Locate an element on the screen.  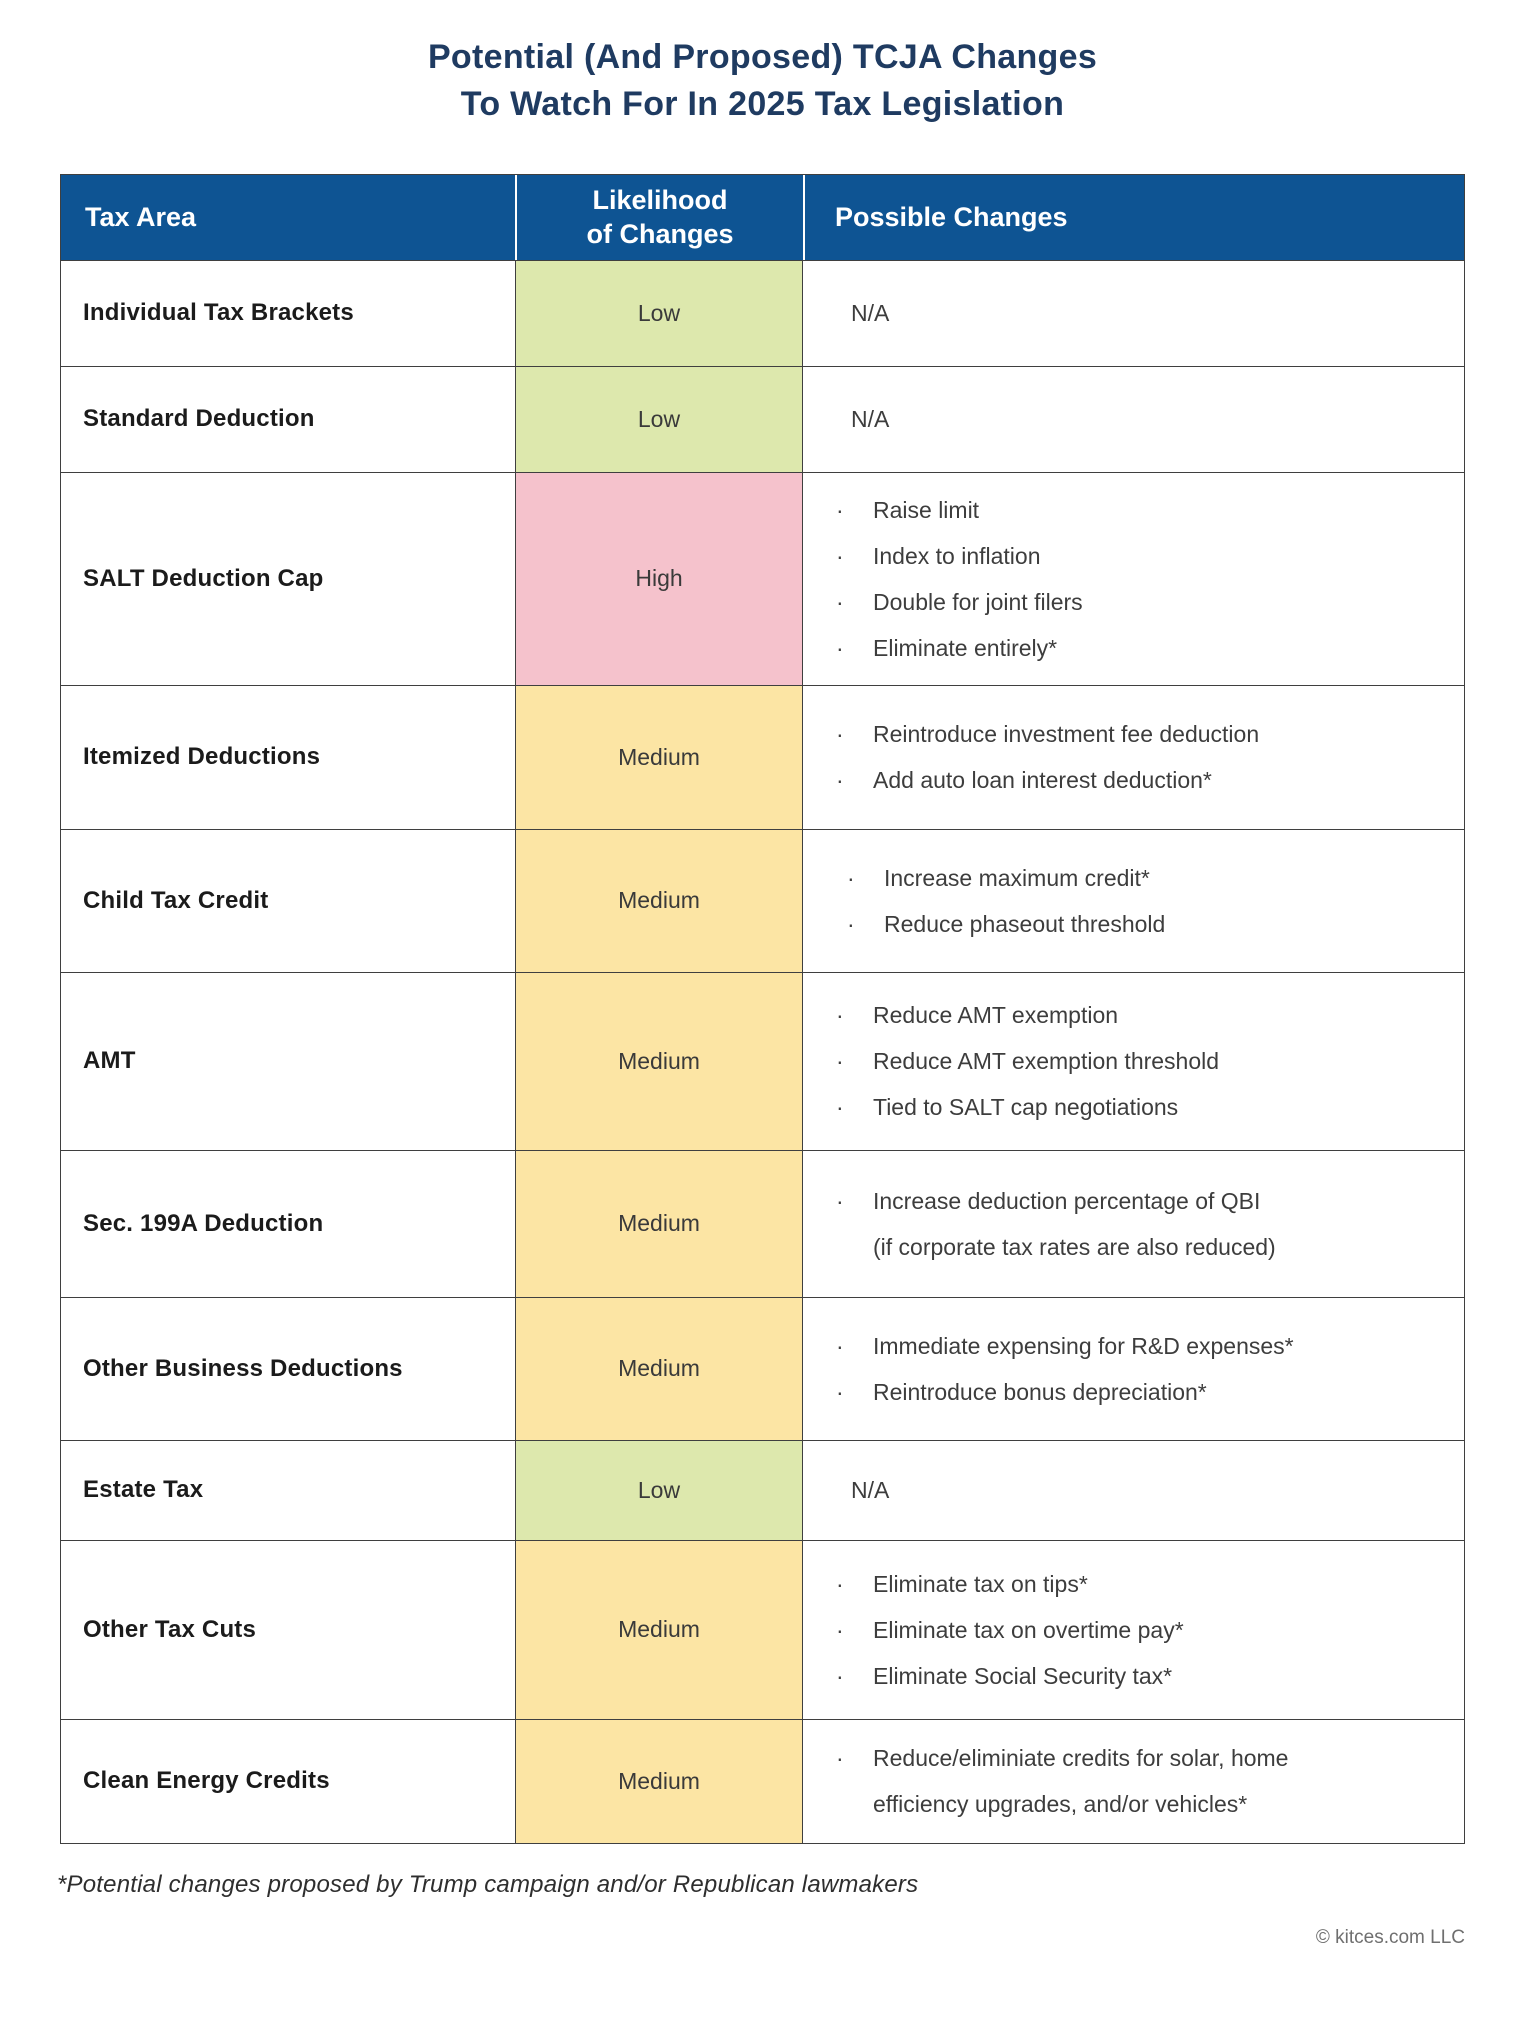
header-tax-area: Tax Area is located at coordinates (288, 217).